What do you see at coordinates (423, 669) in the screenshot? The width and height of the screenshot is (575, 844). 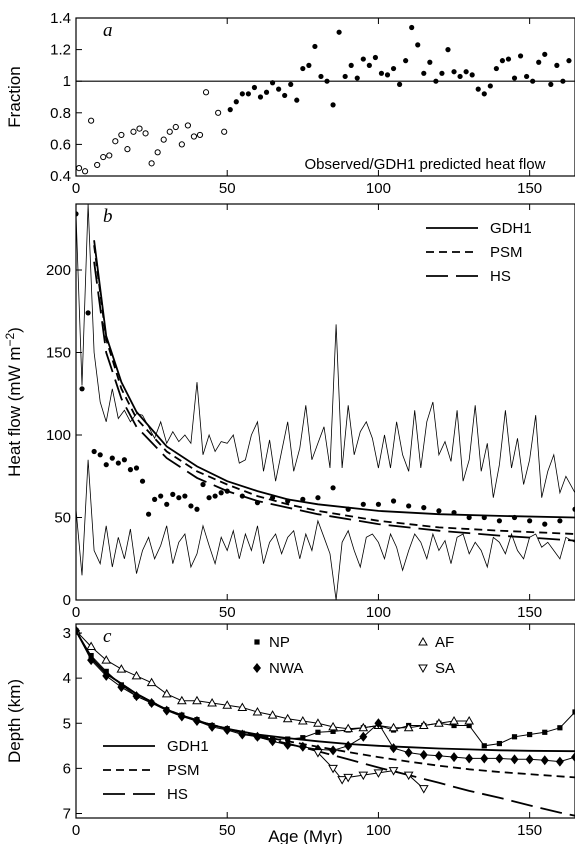 I see `legend-sa-marker` at bounding box center [423, 669].